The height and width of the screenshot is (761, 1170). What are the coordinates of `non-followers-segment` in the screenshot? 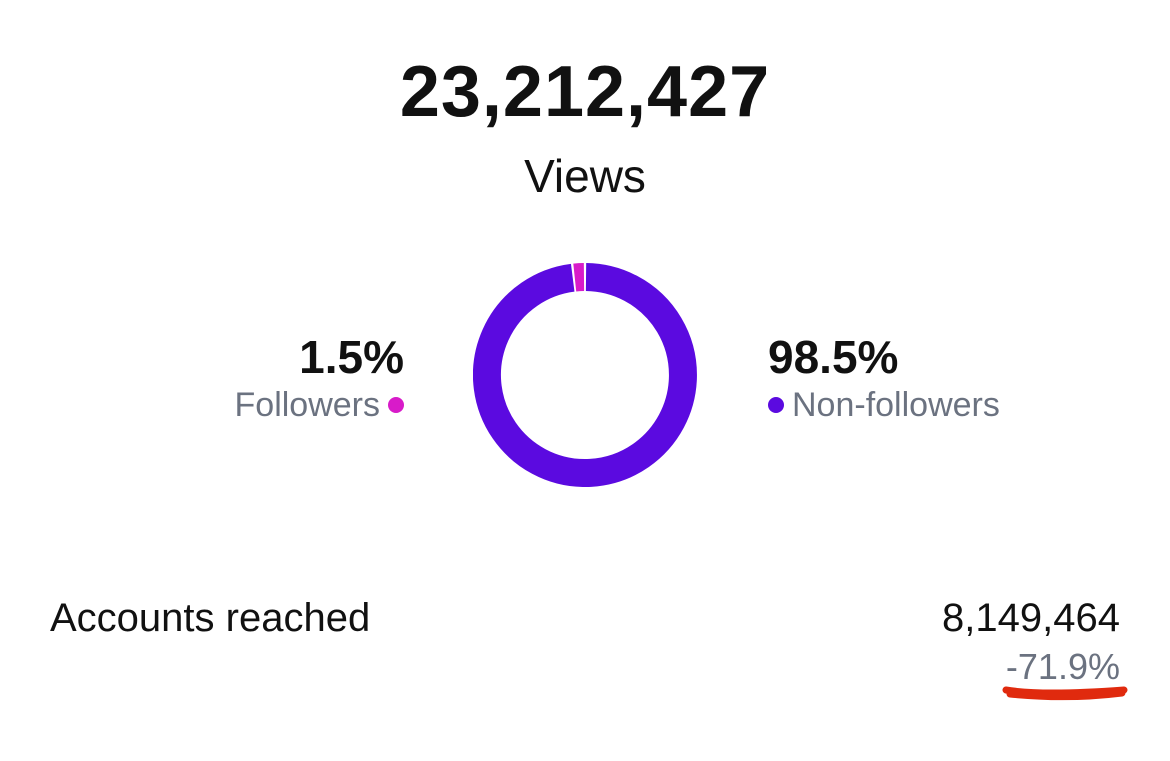 It's located at (585, 375).